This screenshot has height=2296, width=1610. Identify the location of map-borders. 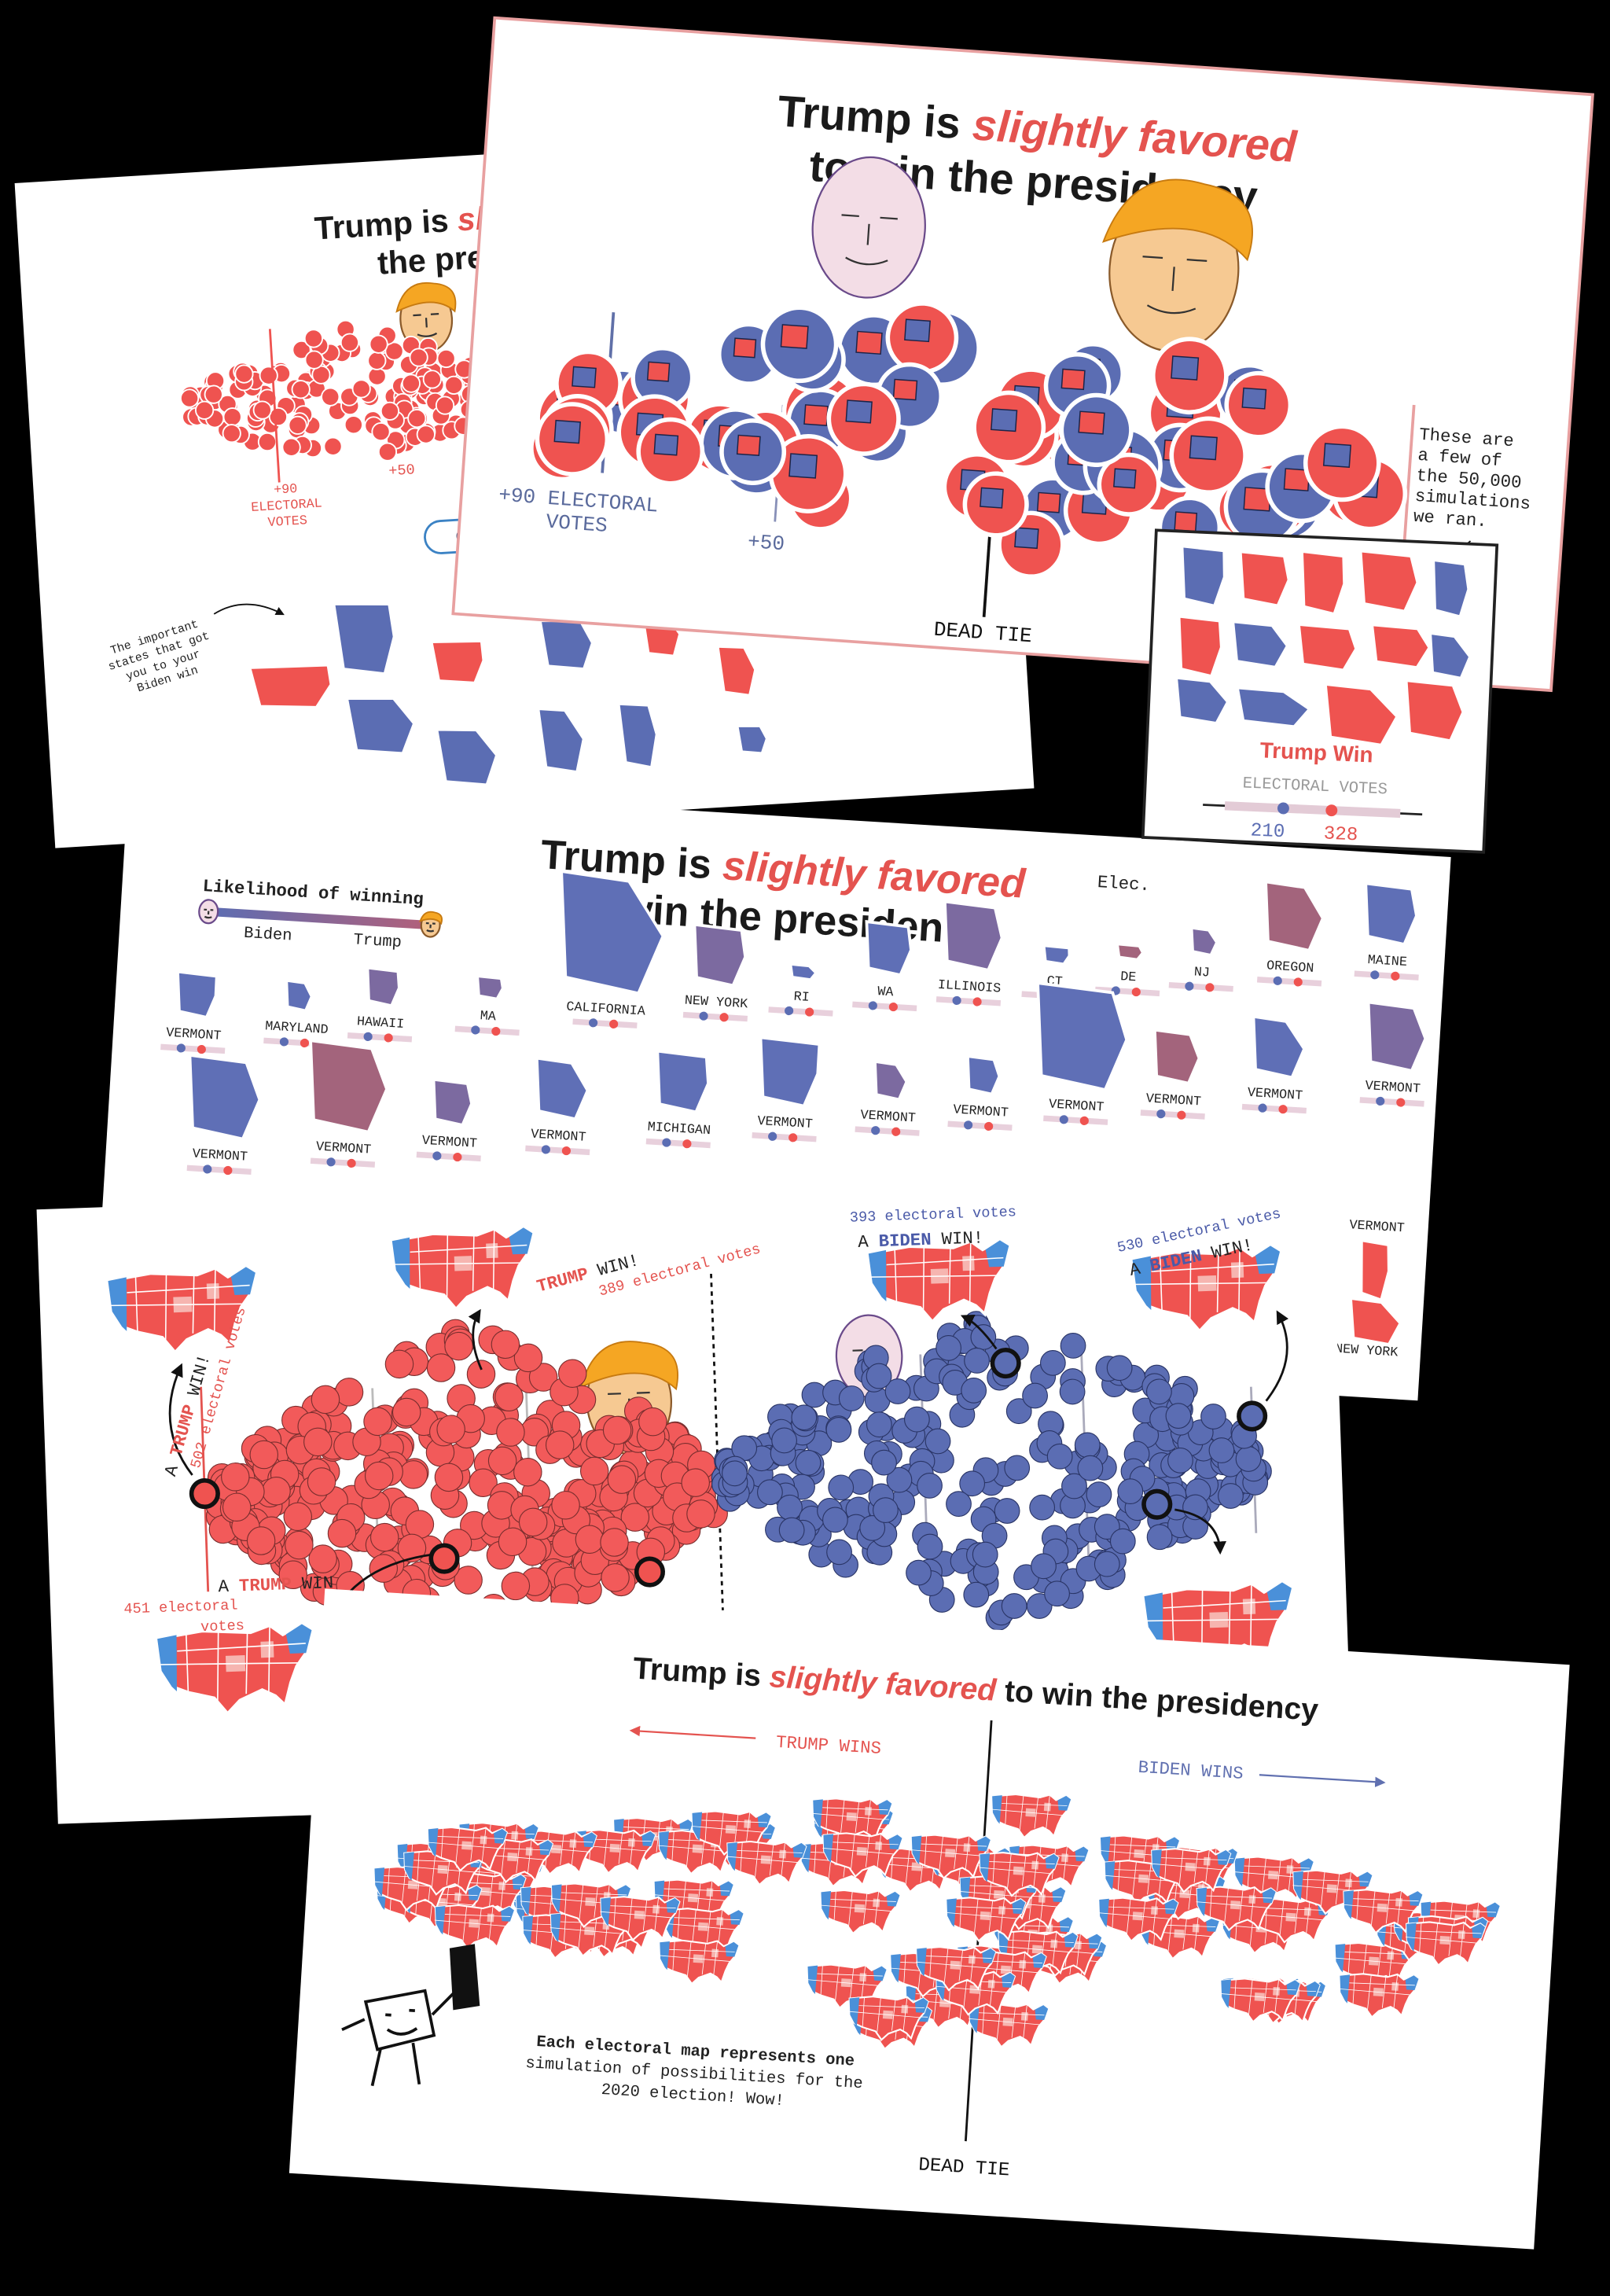
(691, 1900).